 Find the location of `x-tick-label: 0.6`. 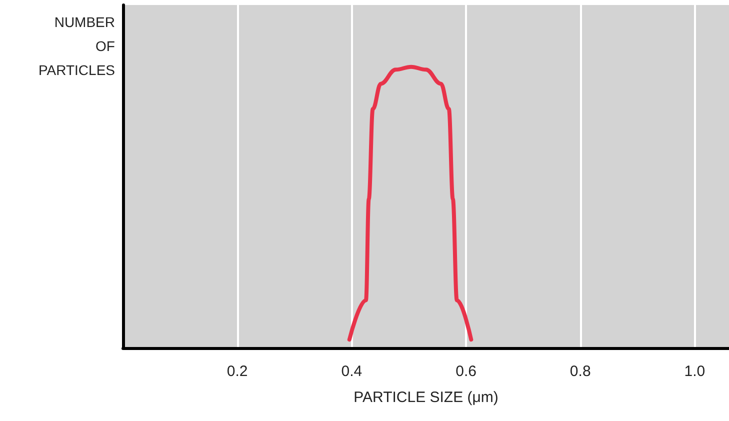

x-tick-label: 0.6 is located at coordinates (466, 371).